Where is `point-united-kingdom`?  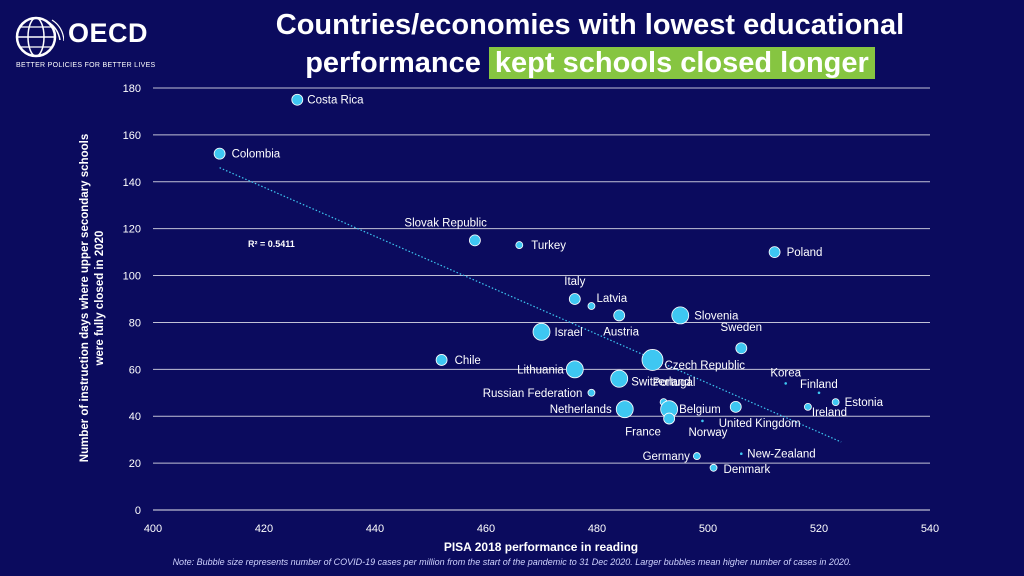
point-united-kingdom is located at coordinates (735, 406).